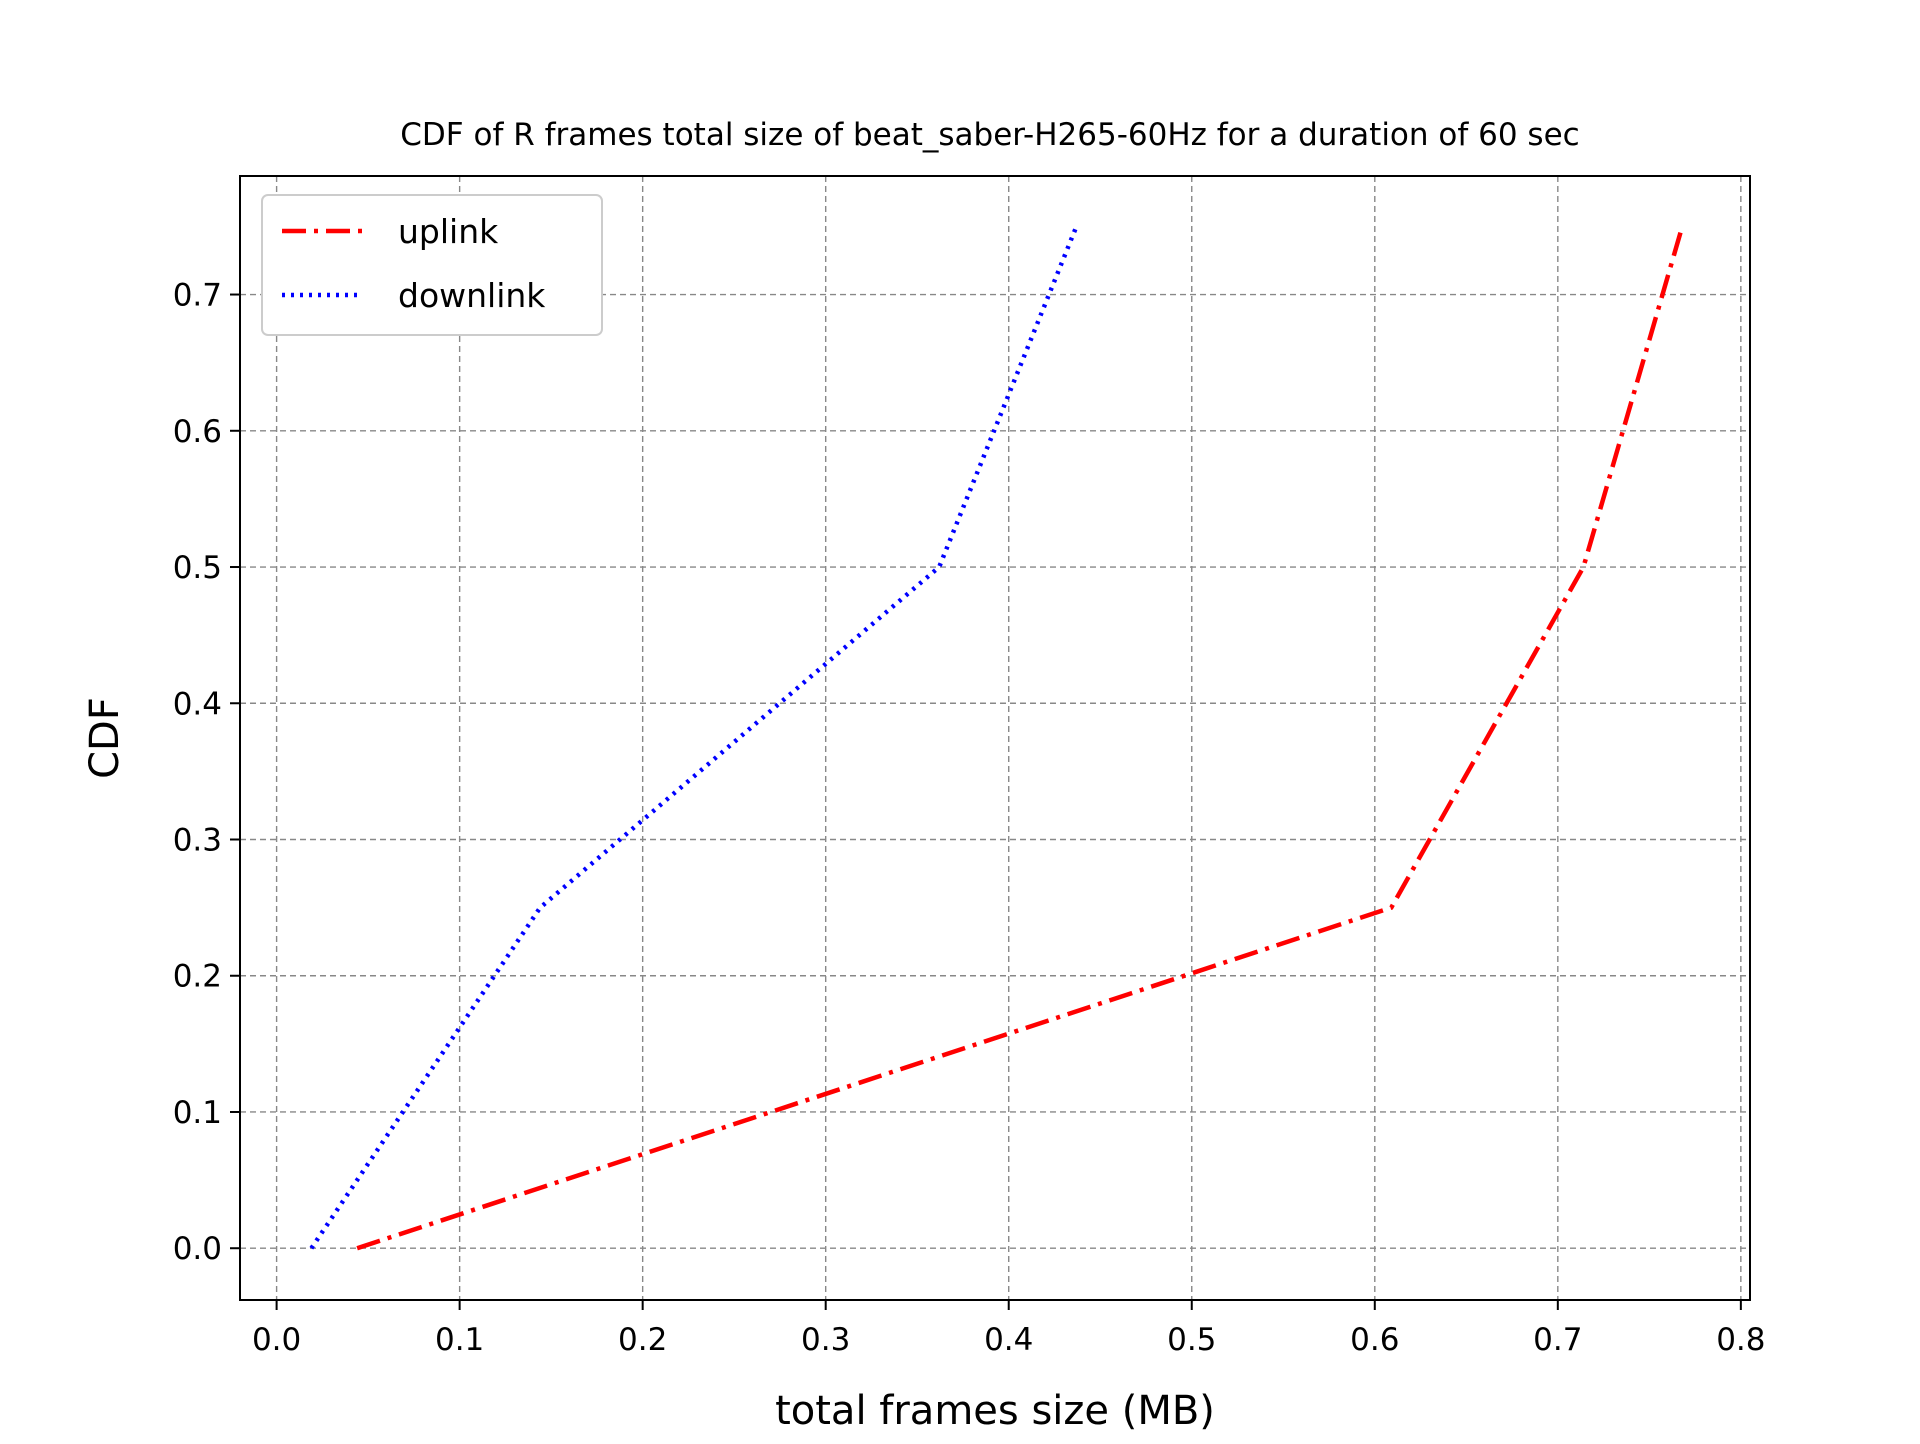 Image resolution: width=1920 pixels, height=1444 pixels. What do you see at coordinates (472, 295) in the screenshot?
I see `legend-label-downlink: downlink` at bounding box center [472, 295].